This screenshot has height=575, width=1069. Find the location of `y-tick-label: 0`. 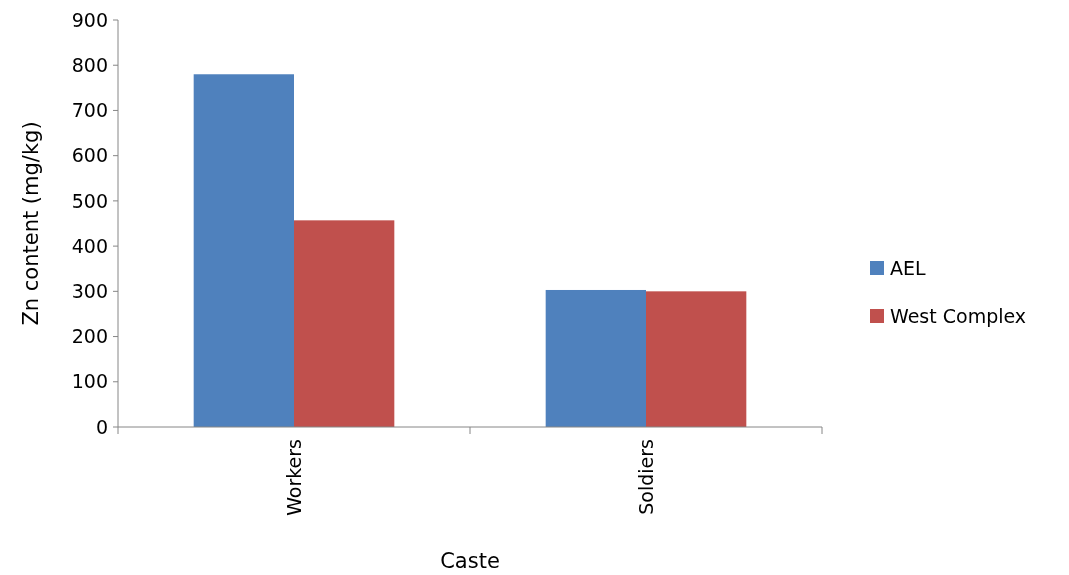

y-tick-label: 0 is located at coordinates (101, 426).